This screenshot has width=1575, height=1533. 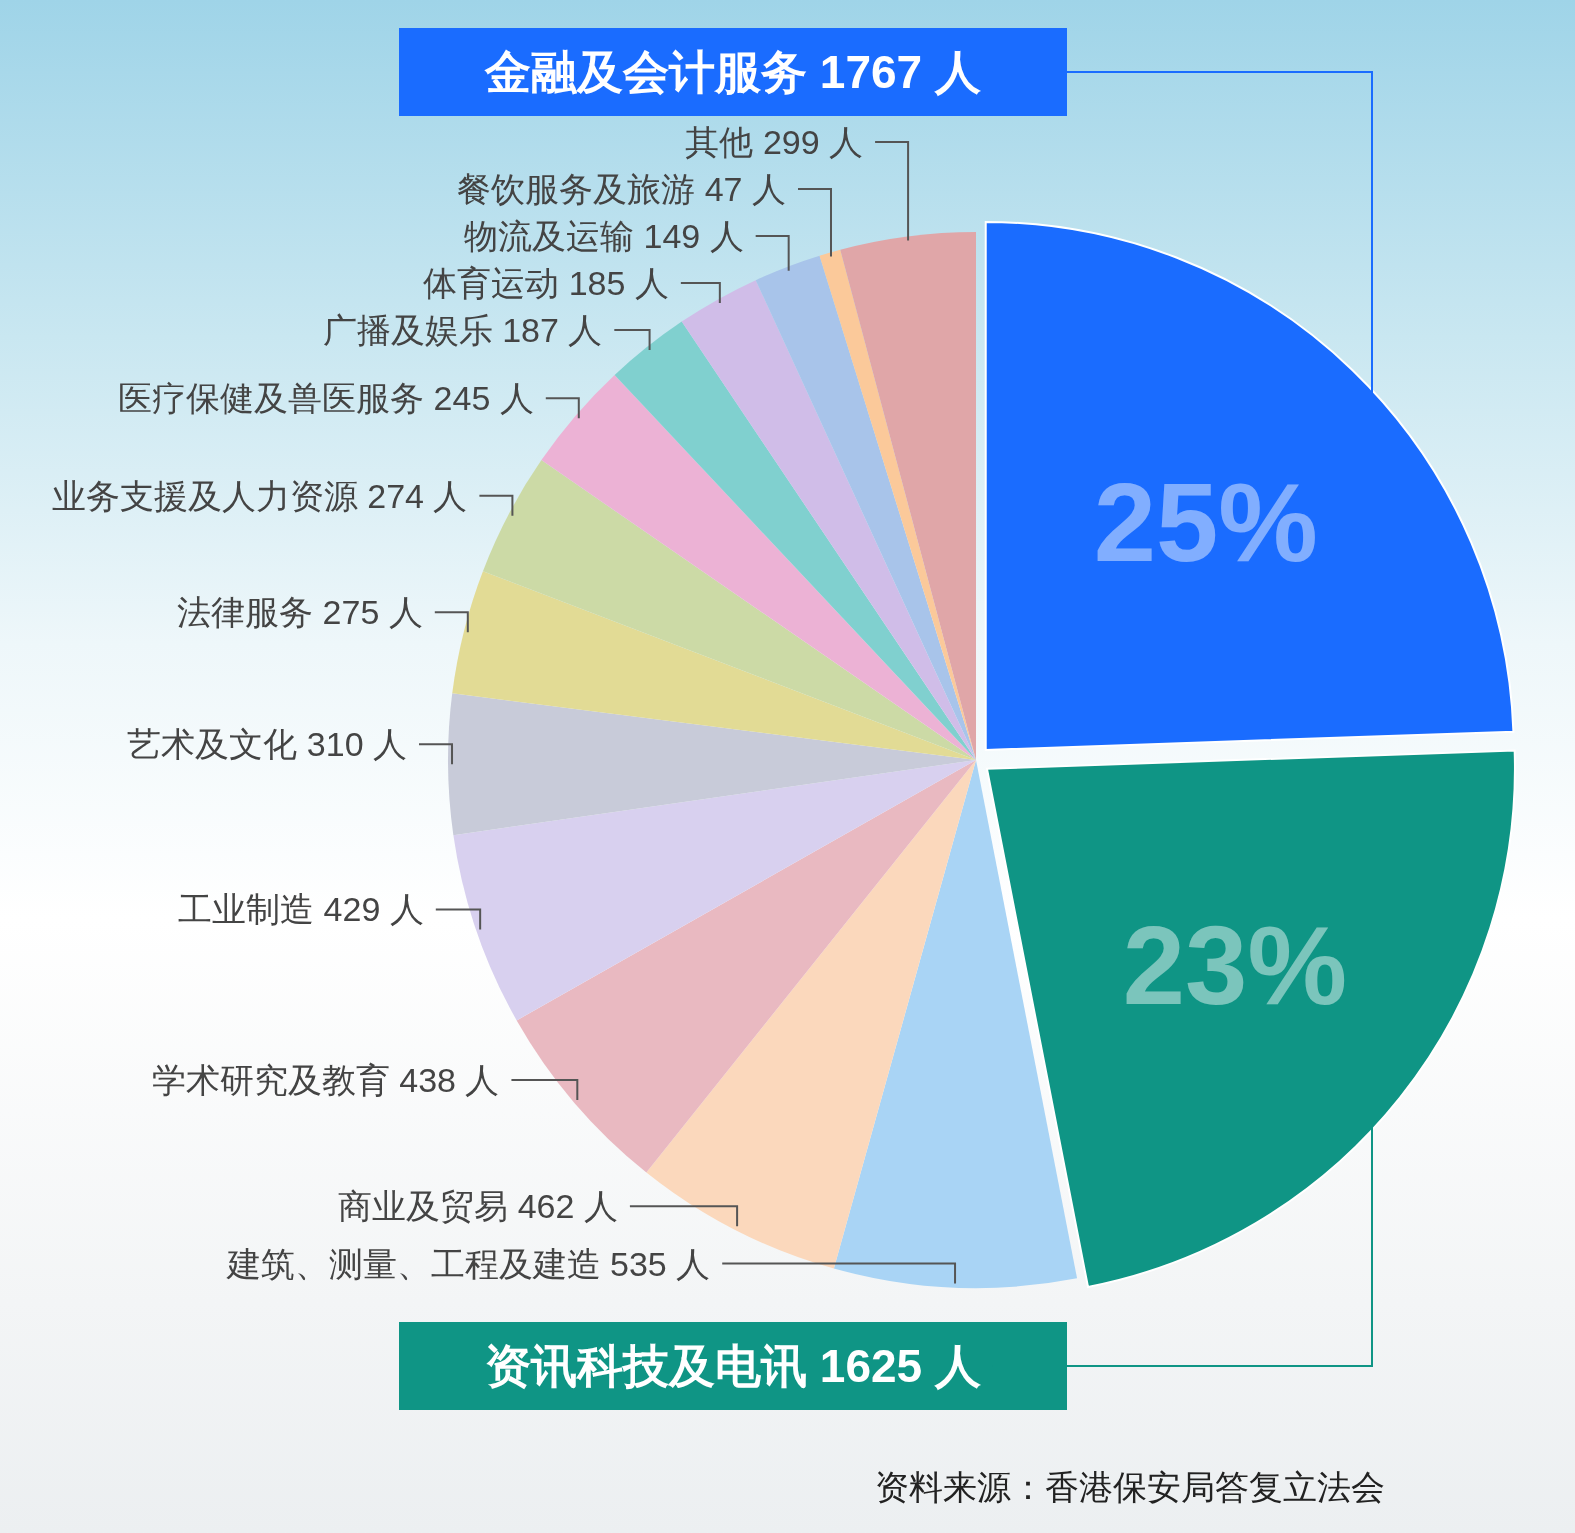 I want to click on slice-label: 医疗保健及兽医服务 245 人, so click(x=326, y=398).